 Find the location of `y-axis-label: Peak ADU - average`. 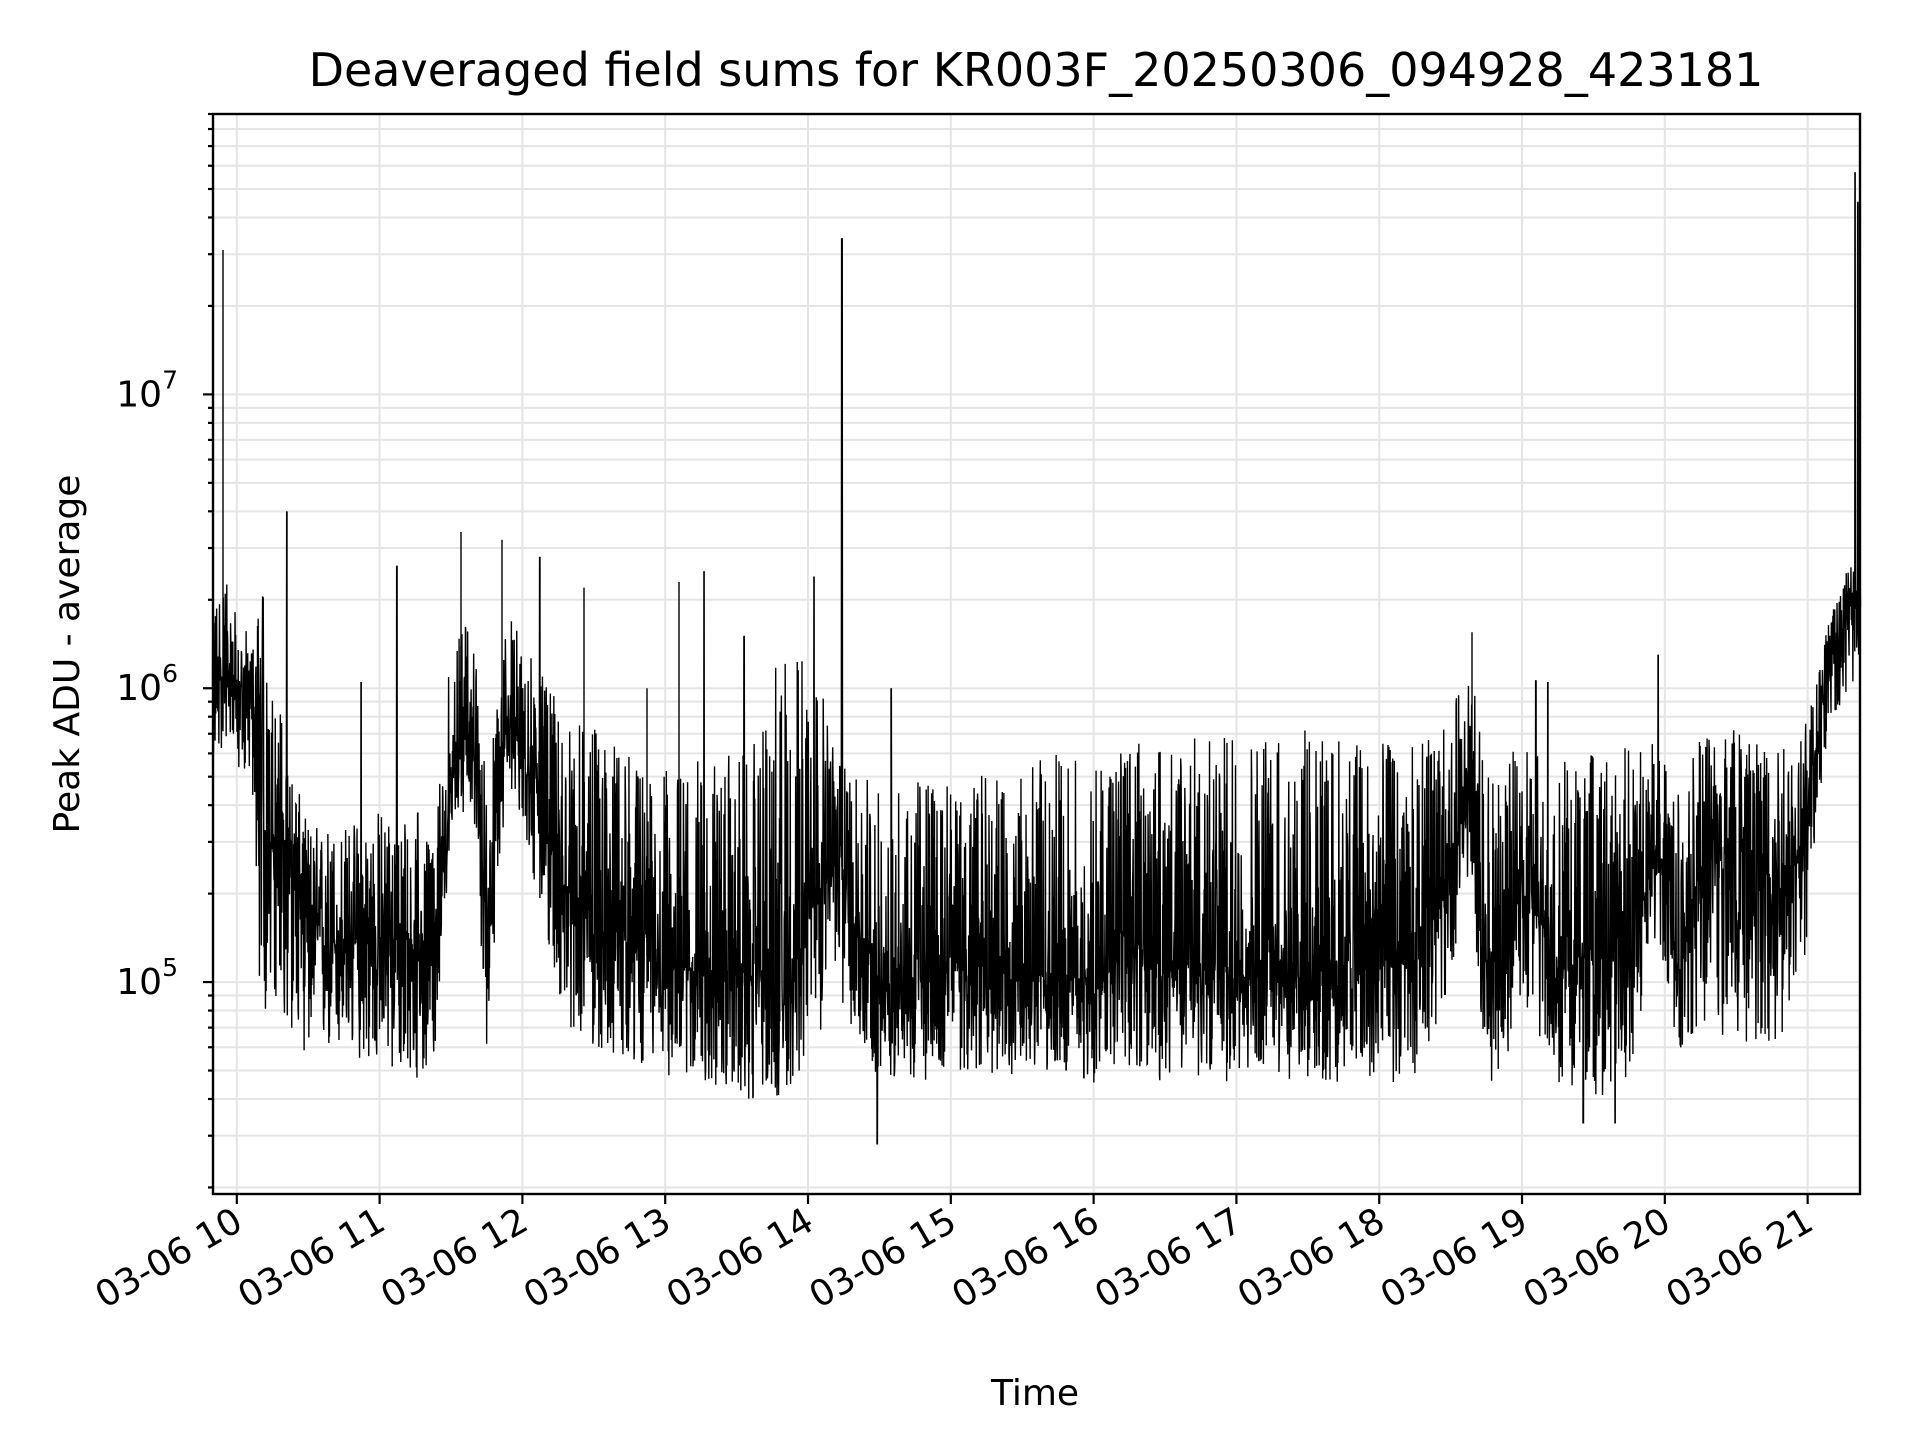

y-axis-label: Peak ADU - average is located at coordinates (67, 654).